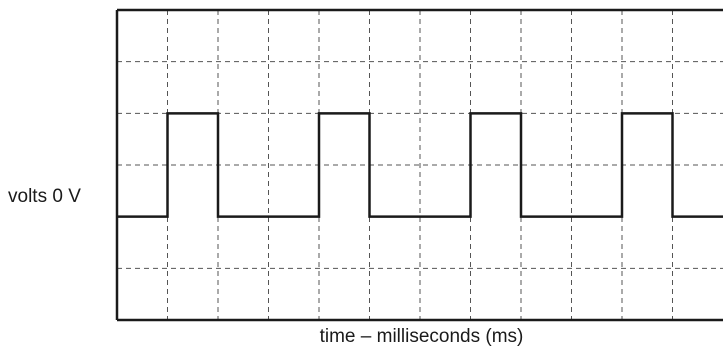  I want to click on x-axis-label: time – milliseconds (ms), so click(421, 336).